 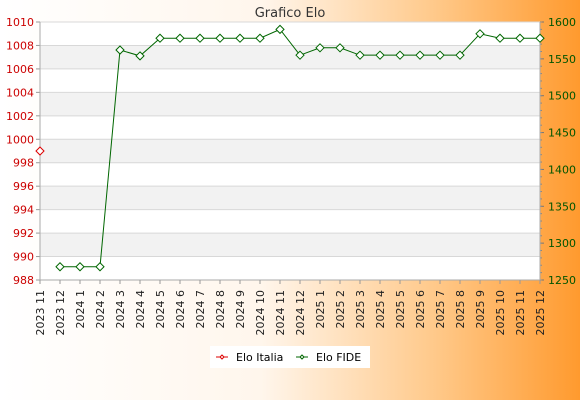 I want to click on x-axis-tick-label: 2024 3, so click(x=120, y=309).